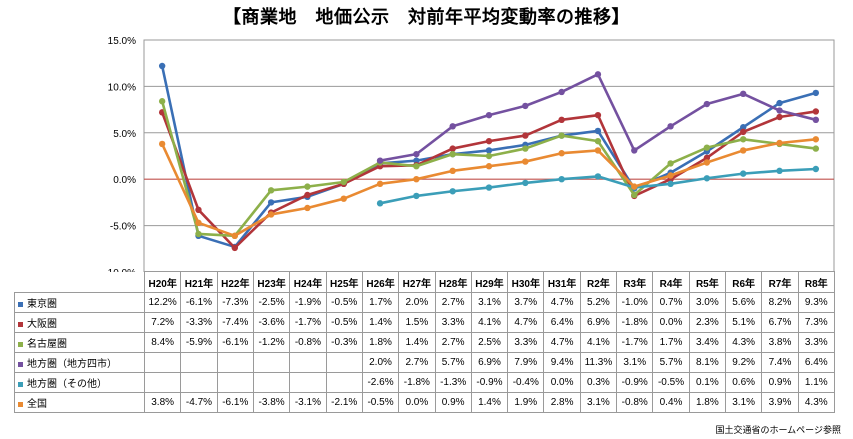 The width and height of the screenshot is (853, 439). I want to click on x-tick-label: R8年, so click(816, 282).